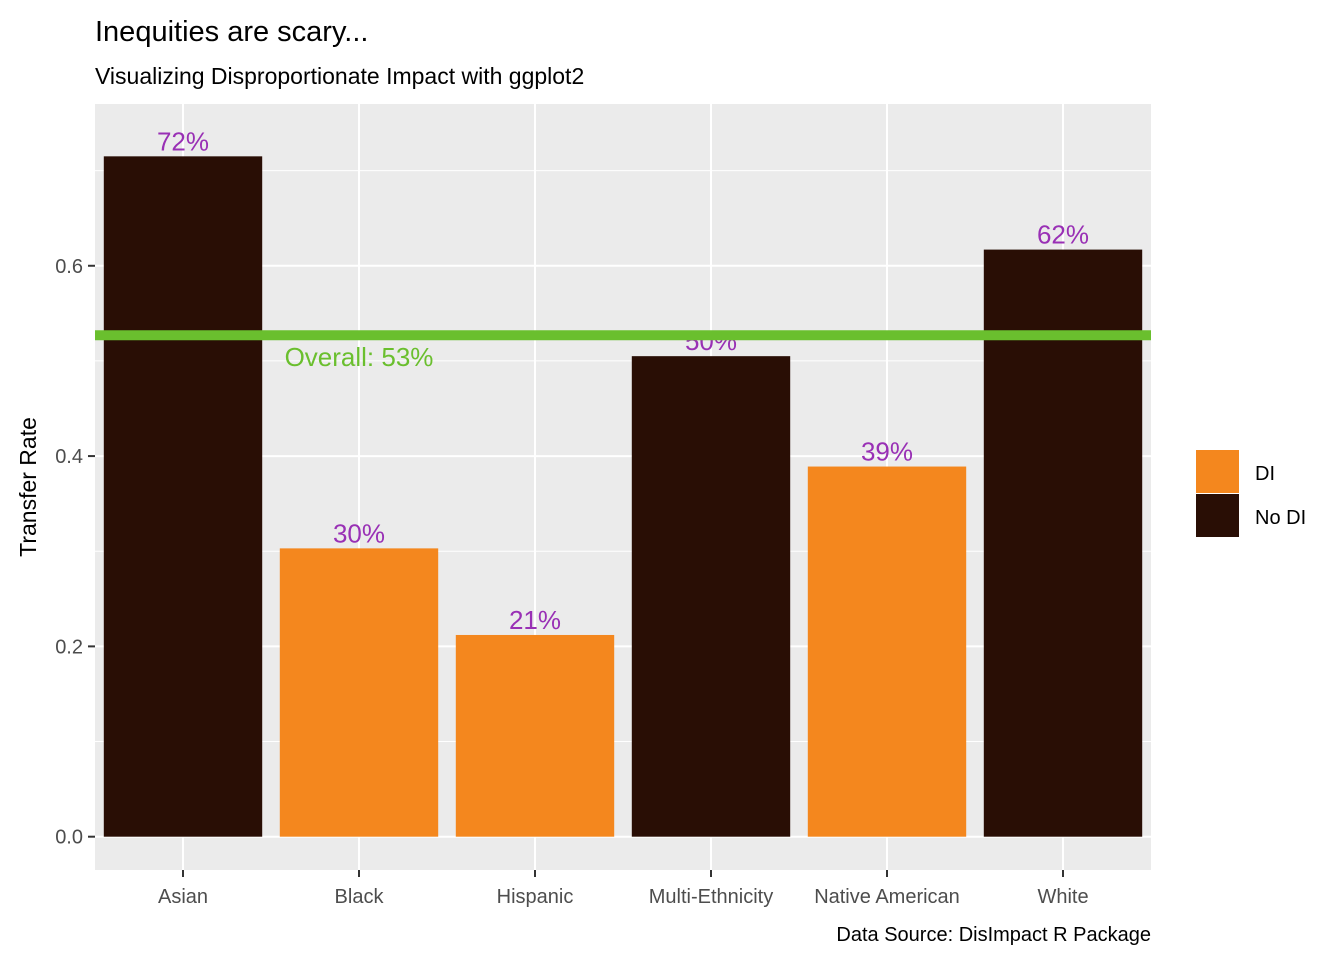 Image resolution: width=1344 pixels, height=960 pixels. I want to click on bar-value-label: 30%, so click(359, 533).